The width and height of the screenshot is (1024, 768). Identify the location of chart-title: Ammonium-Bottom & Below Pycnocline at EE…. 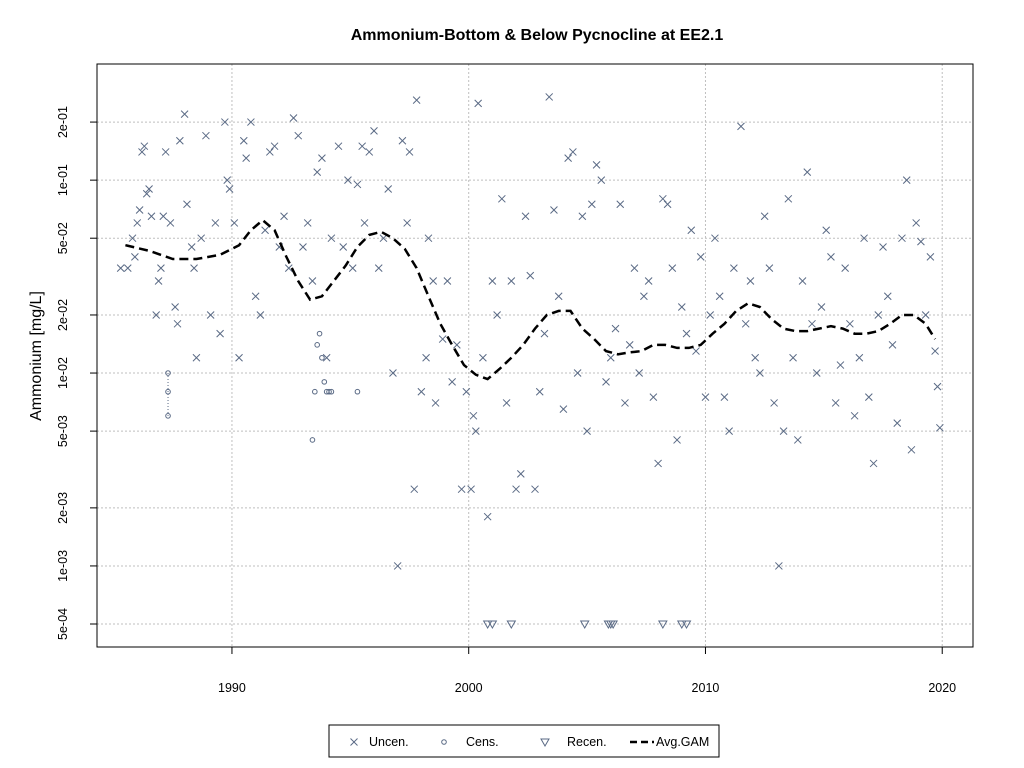
(537, 35).